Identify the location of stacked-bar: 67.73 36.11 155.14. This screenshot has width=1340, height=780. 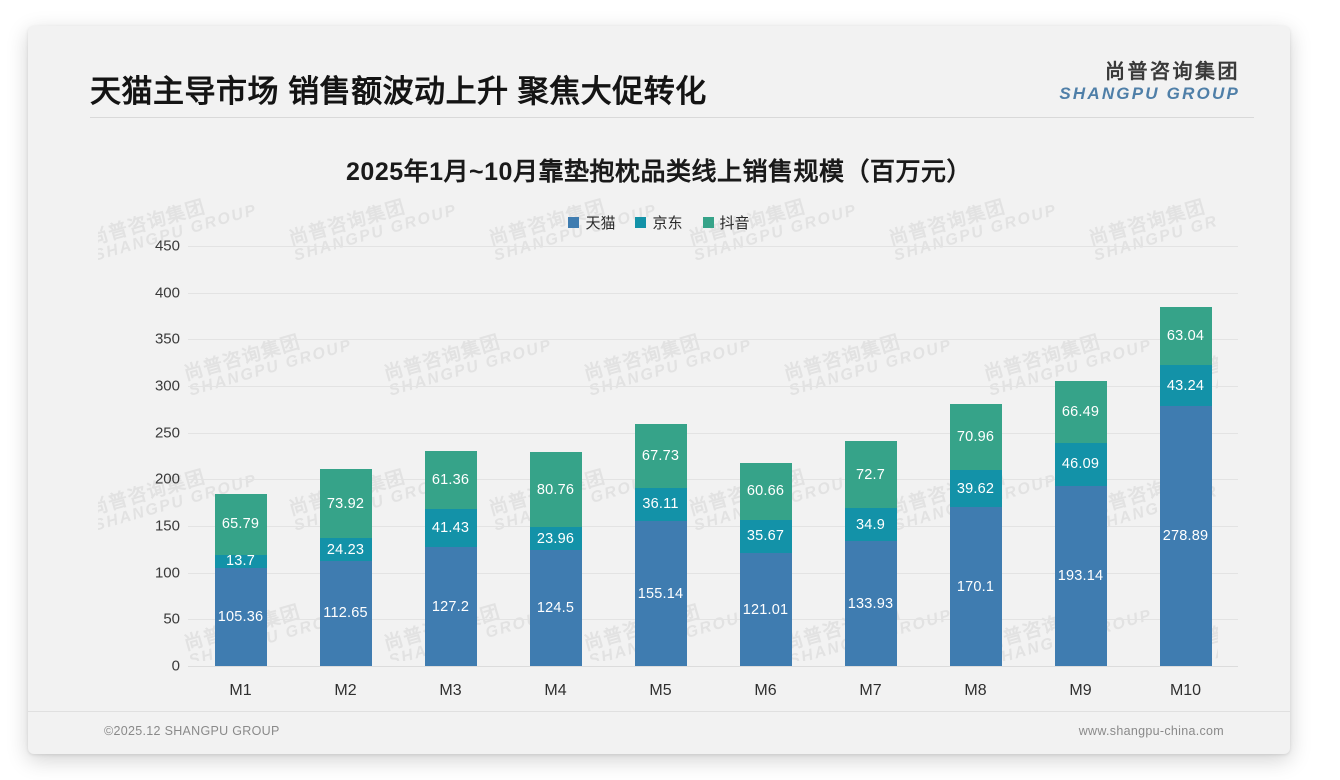
(660, 545).